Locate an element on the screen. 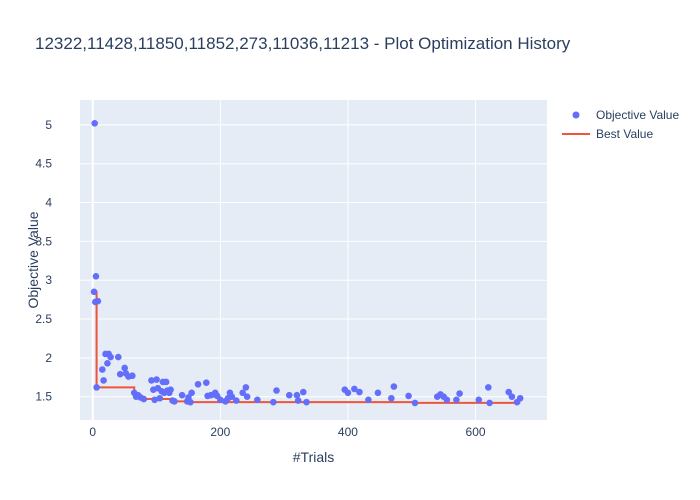  y-tick-label: 1.5 is located at coordinates (43, 397).